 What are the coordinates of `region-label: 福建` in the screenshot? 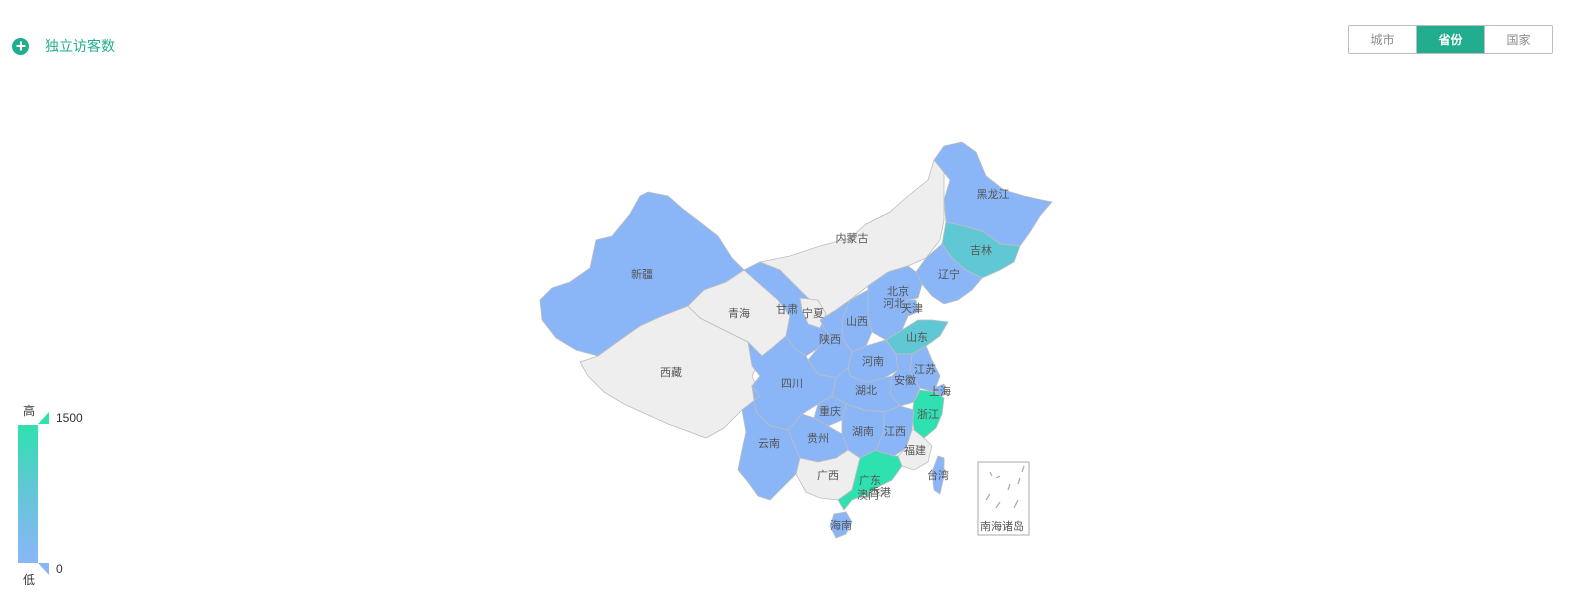 It's located at (915, 450).